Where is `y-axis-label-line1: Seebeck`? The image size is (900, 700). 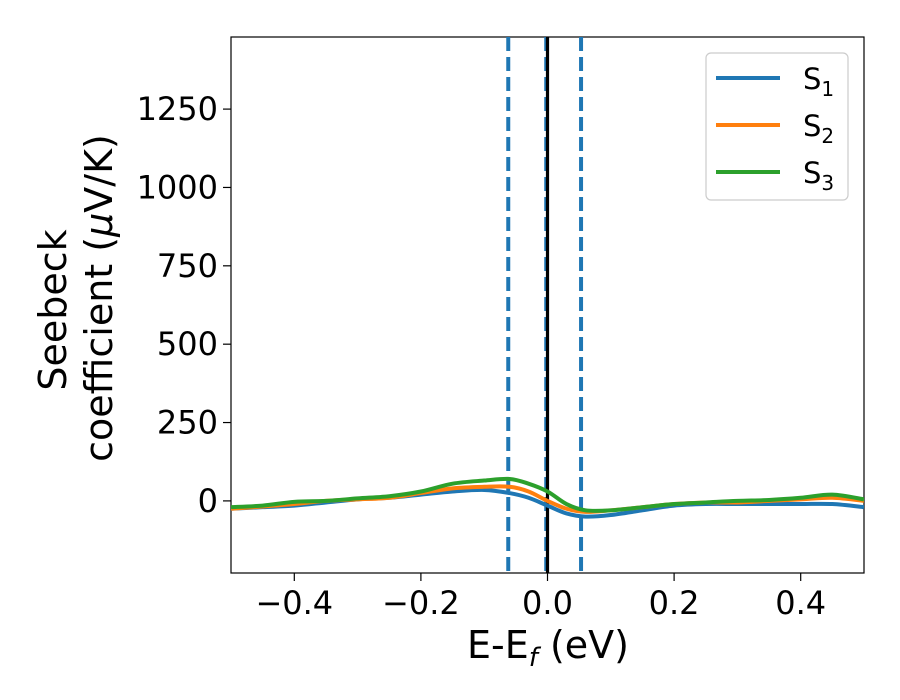
y-axis-label-line1: Seebeck is located at coordinates (53, 309).